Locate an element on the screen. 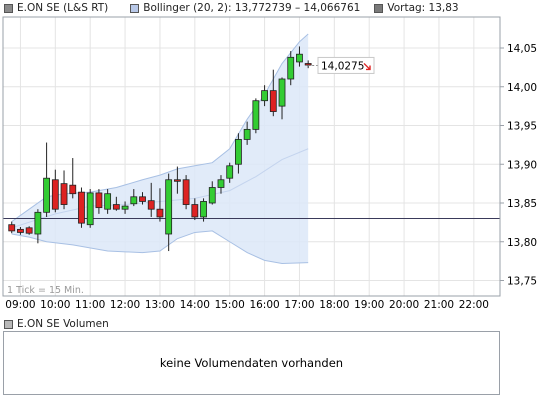  x-tick-label: 17:00 is located at coordinates (299, 305).